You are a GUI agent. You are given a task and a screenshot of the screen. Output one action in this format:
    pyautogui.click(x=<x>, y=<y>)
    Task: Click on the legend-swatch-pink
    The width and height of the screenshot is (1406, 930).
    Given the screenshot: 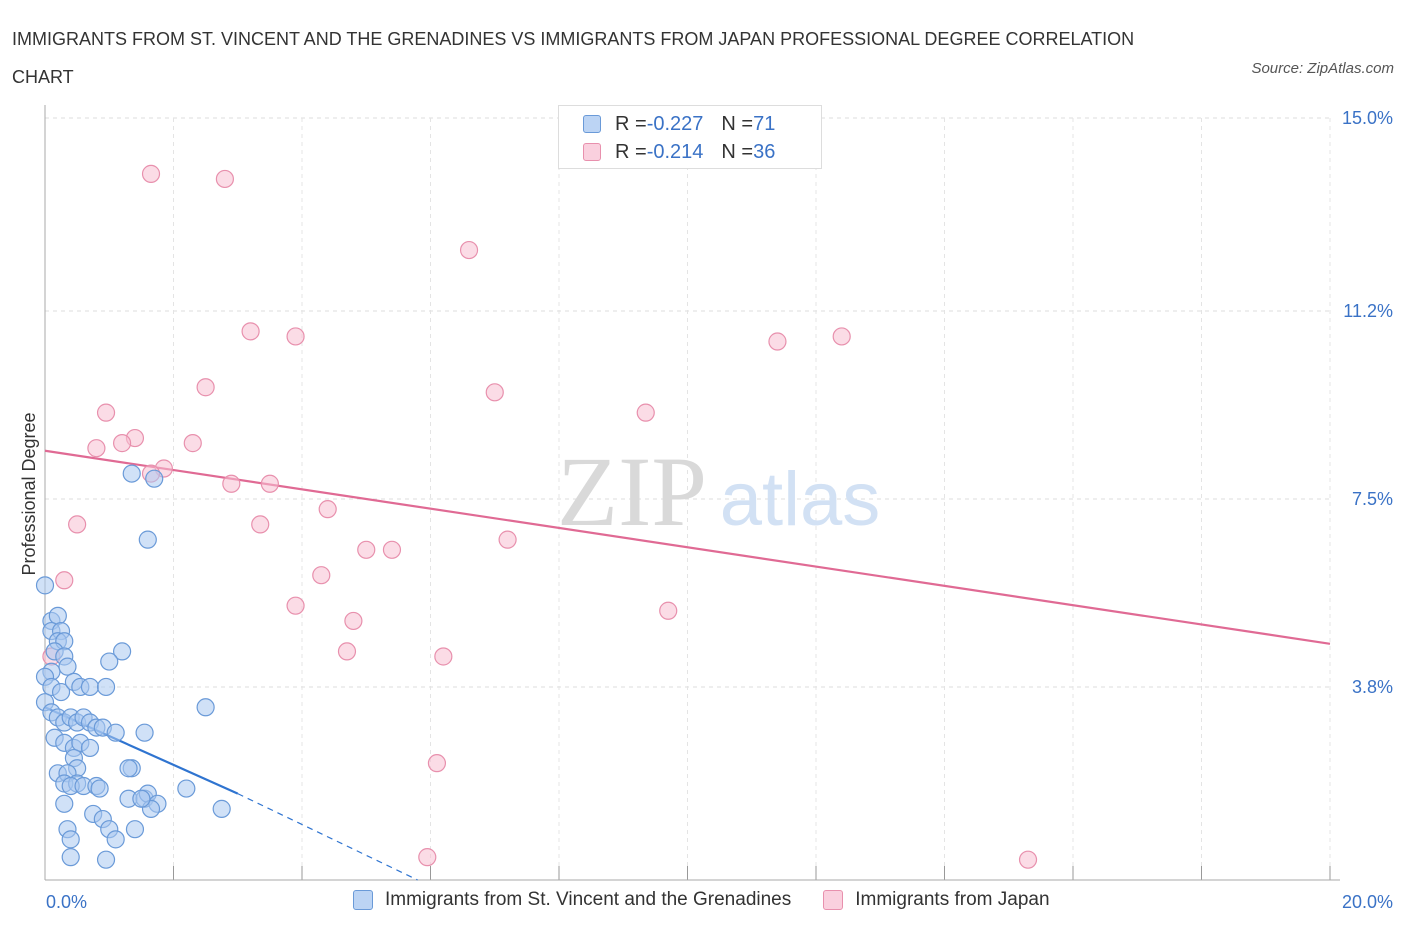 What is the action you would take?
    pyautogui.click(x=592, y=152)
    